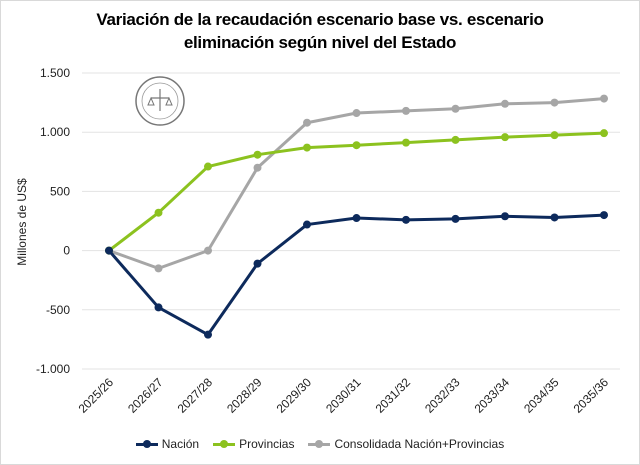 This screenshot has height=465, width=640. What do you see at coordinates (294, 395) in the screenshot?
I see `x-tick-label: 2029/30` at bounding box center [294, 395].